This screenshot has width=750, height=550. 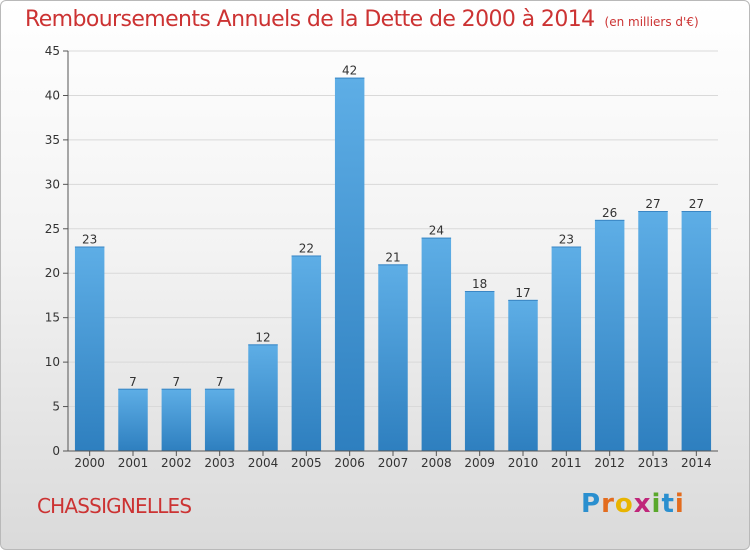 I want to click on y-tick-label: 20, so click(x=52, y=273).